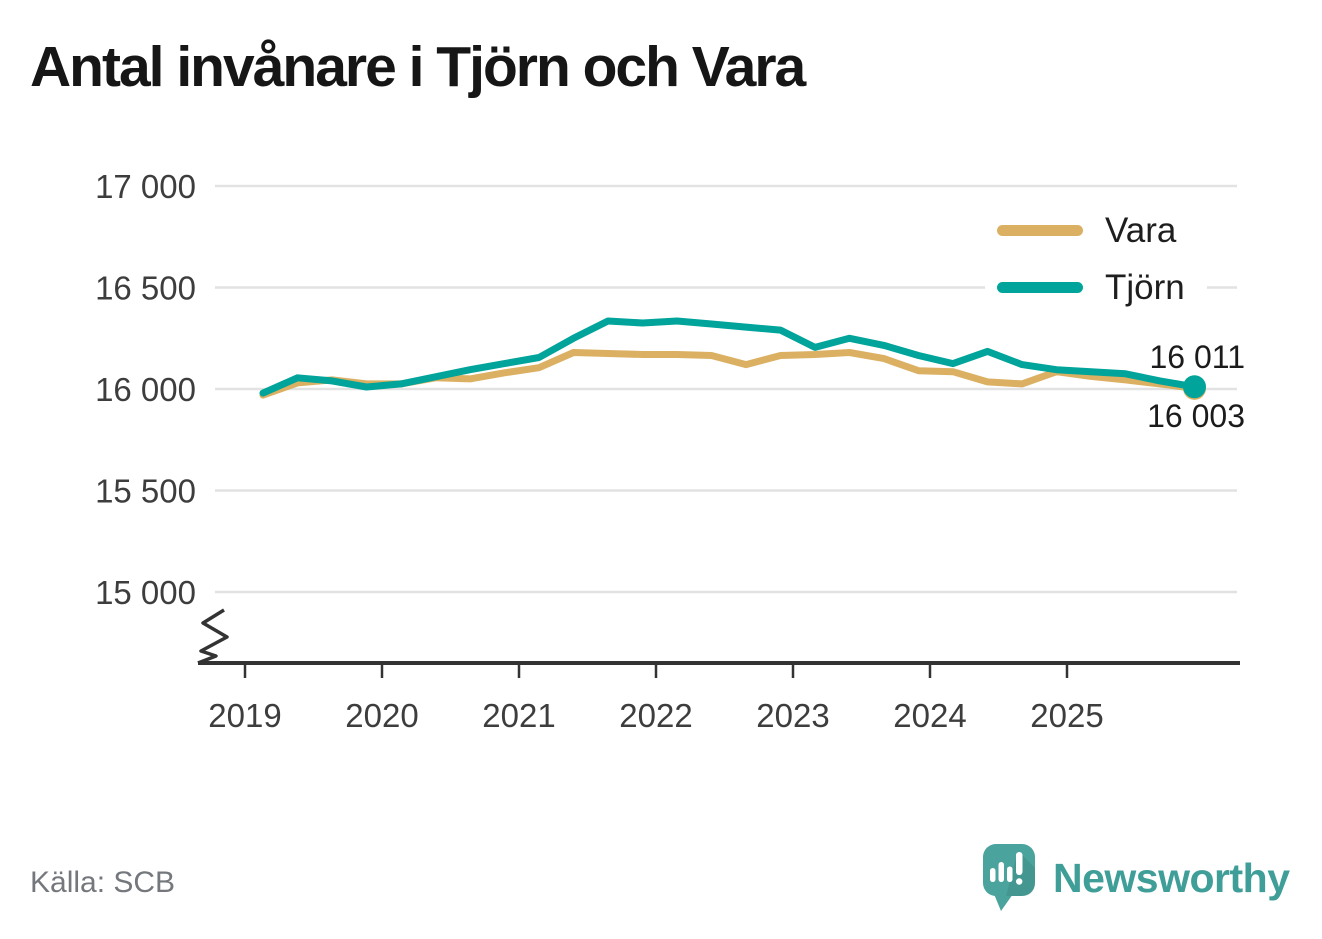 The width and height of the screenshot is (1322, 939). I want to click on newsworthy-logo: Newsworthy, so click(1136, 878).